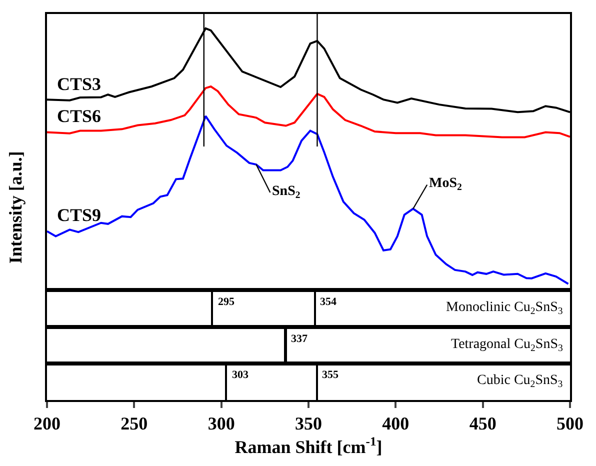 This screenshot has height=466, width=596. What do you see at coordinates (79, 215) in the screenshot?
I see `series-label: CTS9` at bounding box center [79, 215].